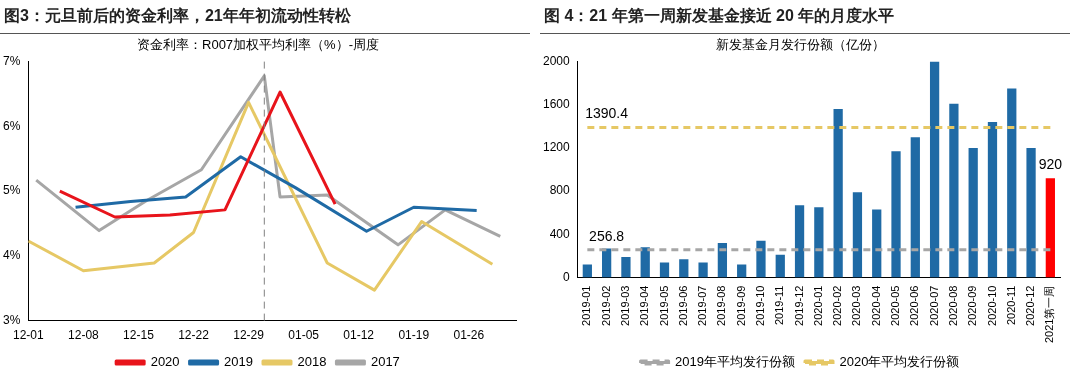  I want to click on y-tick-label: 1200, so click(556, 147).